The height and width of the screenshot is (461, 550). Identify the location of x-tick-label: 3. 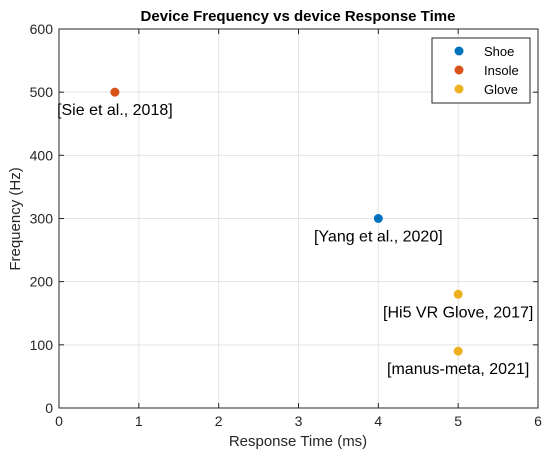
(299, 421).